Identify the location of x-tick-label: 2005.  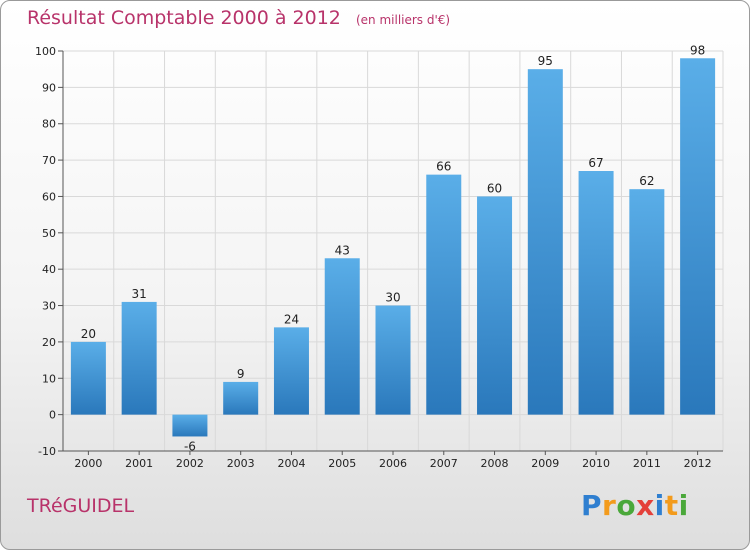
(342, 463).